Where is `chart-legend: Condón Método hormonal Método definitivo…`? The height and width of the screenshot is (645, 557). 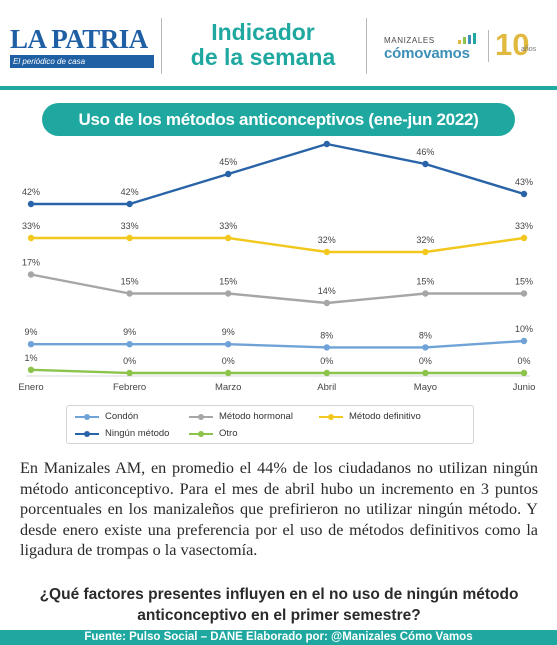 chart-legend: Condón Método hormonal Método definitivo… is located at coordinates (270, 424).